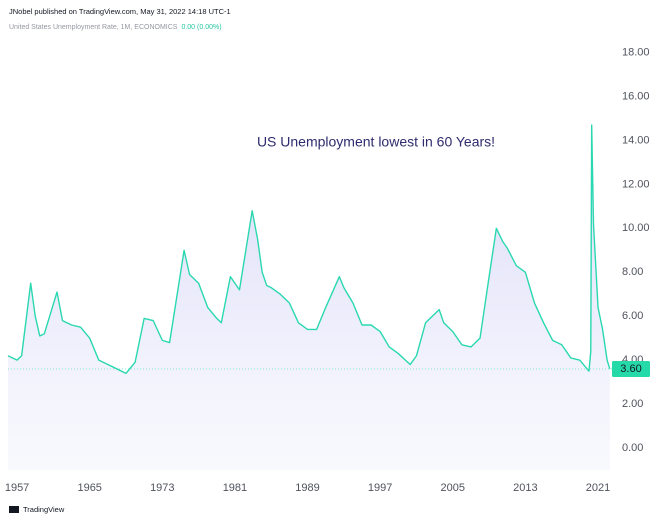 This screenshot has height=523, width=667. Describe the element at coordinates (636, 140) in the screenshot. I see `y-tick-label: 14.00` at that location.